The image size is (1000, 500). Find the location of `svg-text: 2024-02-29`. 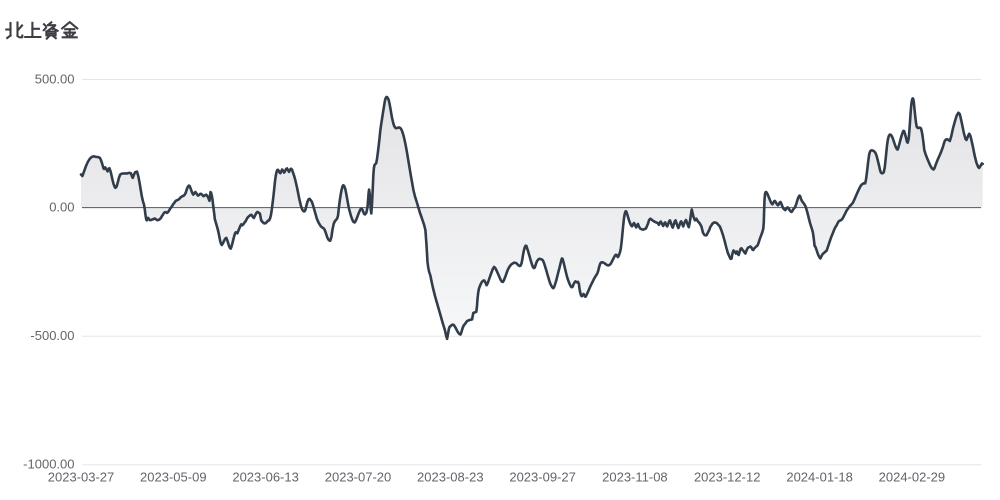

svg-text: 2024-02-29 is located at coordinates (912, 477).